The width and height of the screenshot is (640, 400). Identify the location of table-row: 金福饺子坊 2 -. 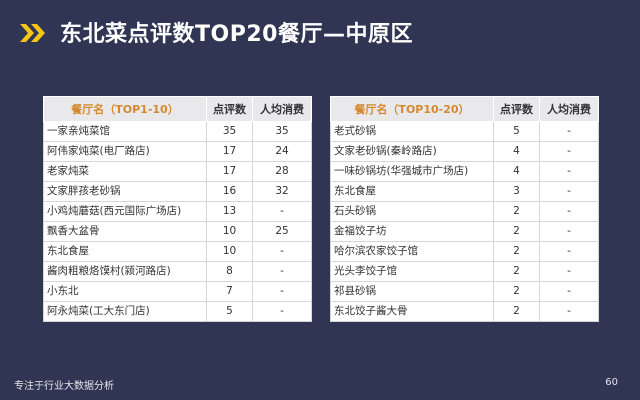
(464, 231).